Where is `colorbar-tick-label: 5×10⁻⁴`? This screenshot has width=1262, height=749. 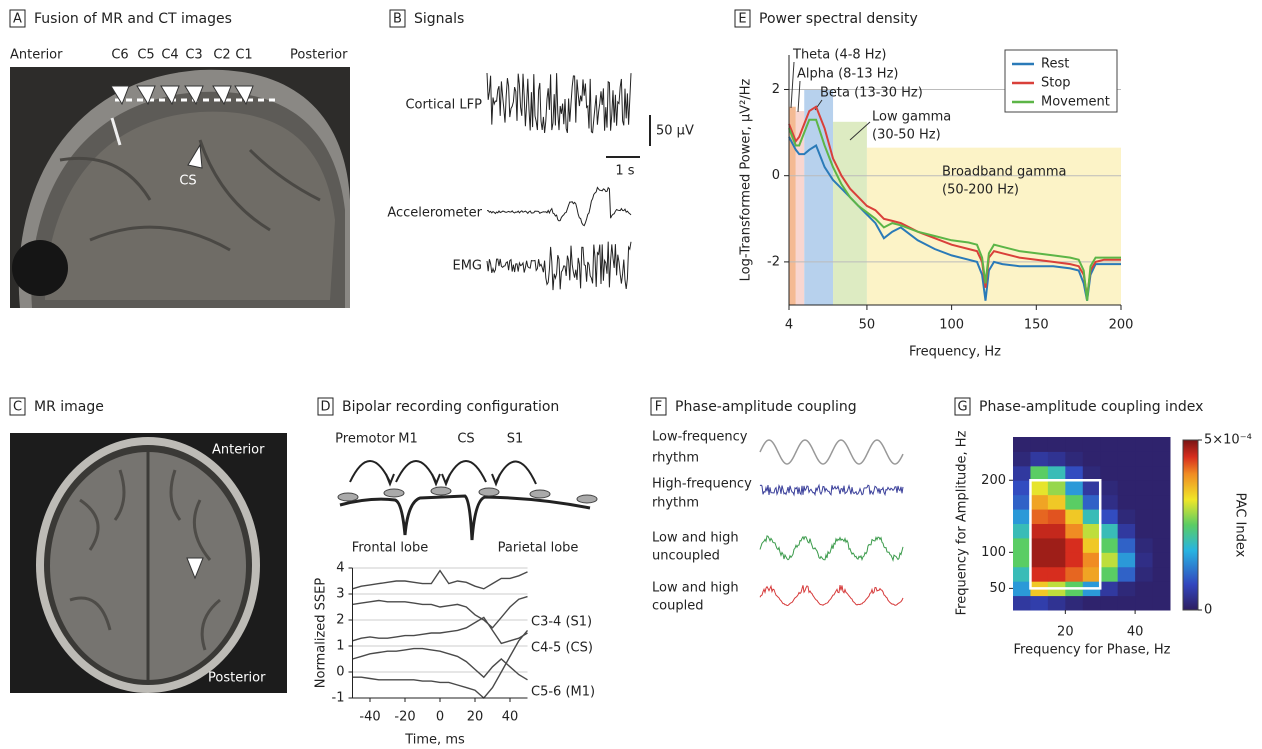
colorbar-tick-label: 5×10⁻⁴ is located at coordinates (1228, 440).